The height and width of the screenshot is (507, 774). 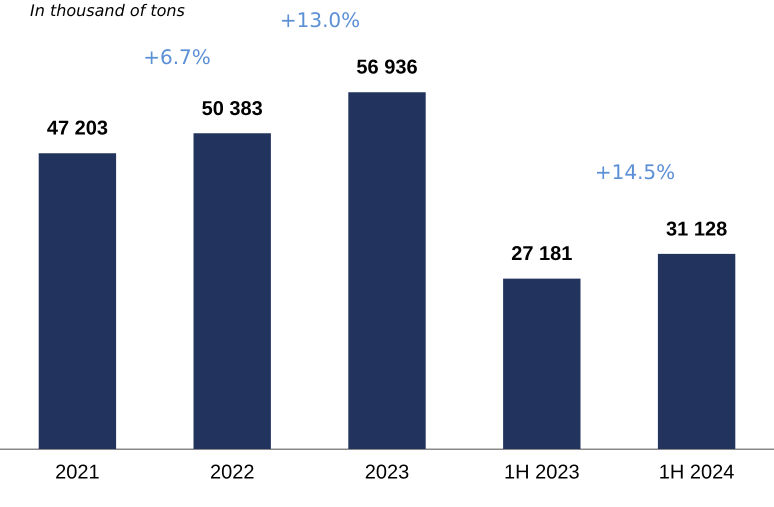 I want to click on x-tick-label: 2022, so click(x=232, y=473).